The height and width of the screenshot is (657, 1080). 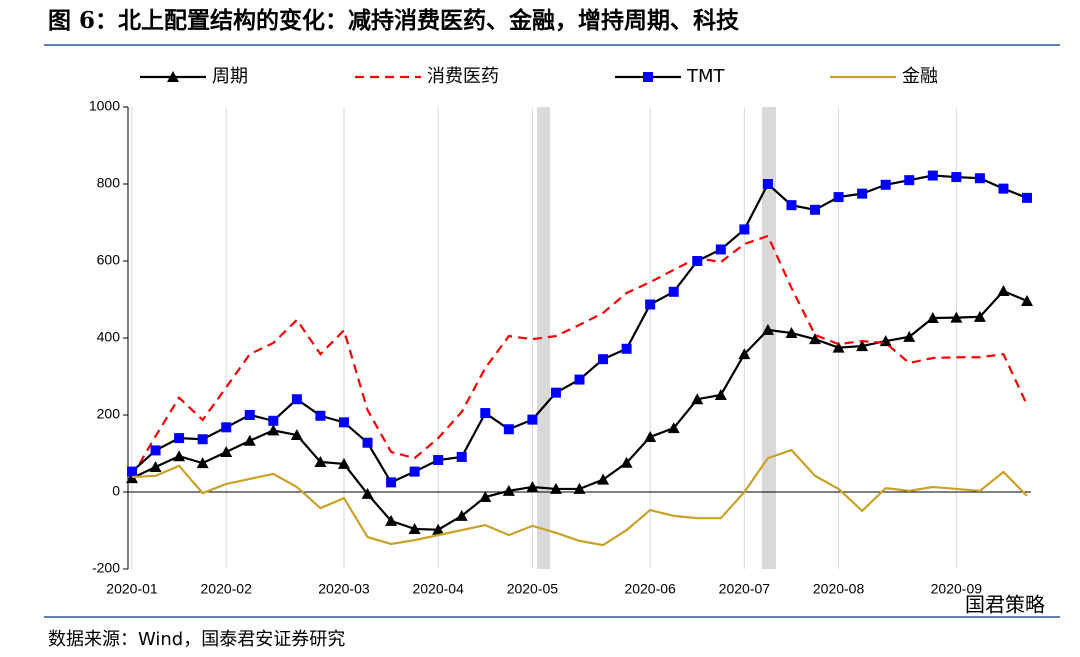 I want to click on watermark: 国君策略, so click(x=1005, y=605).